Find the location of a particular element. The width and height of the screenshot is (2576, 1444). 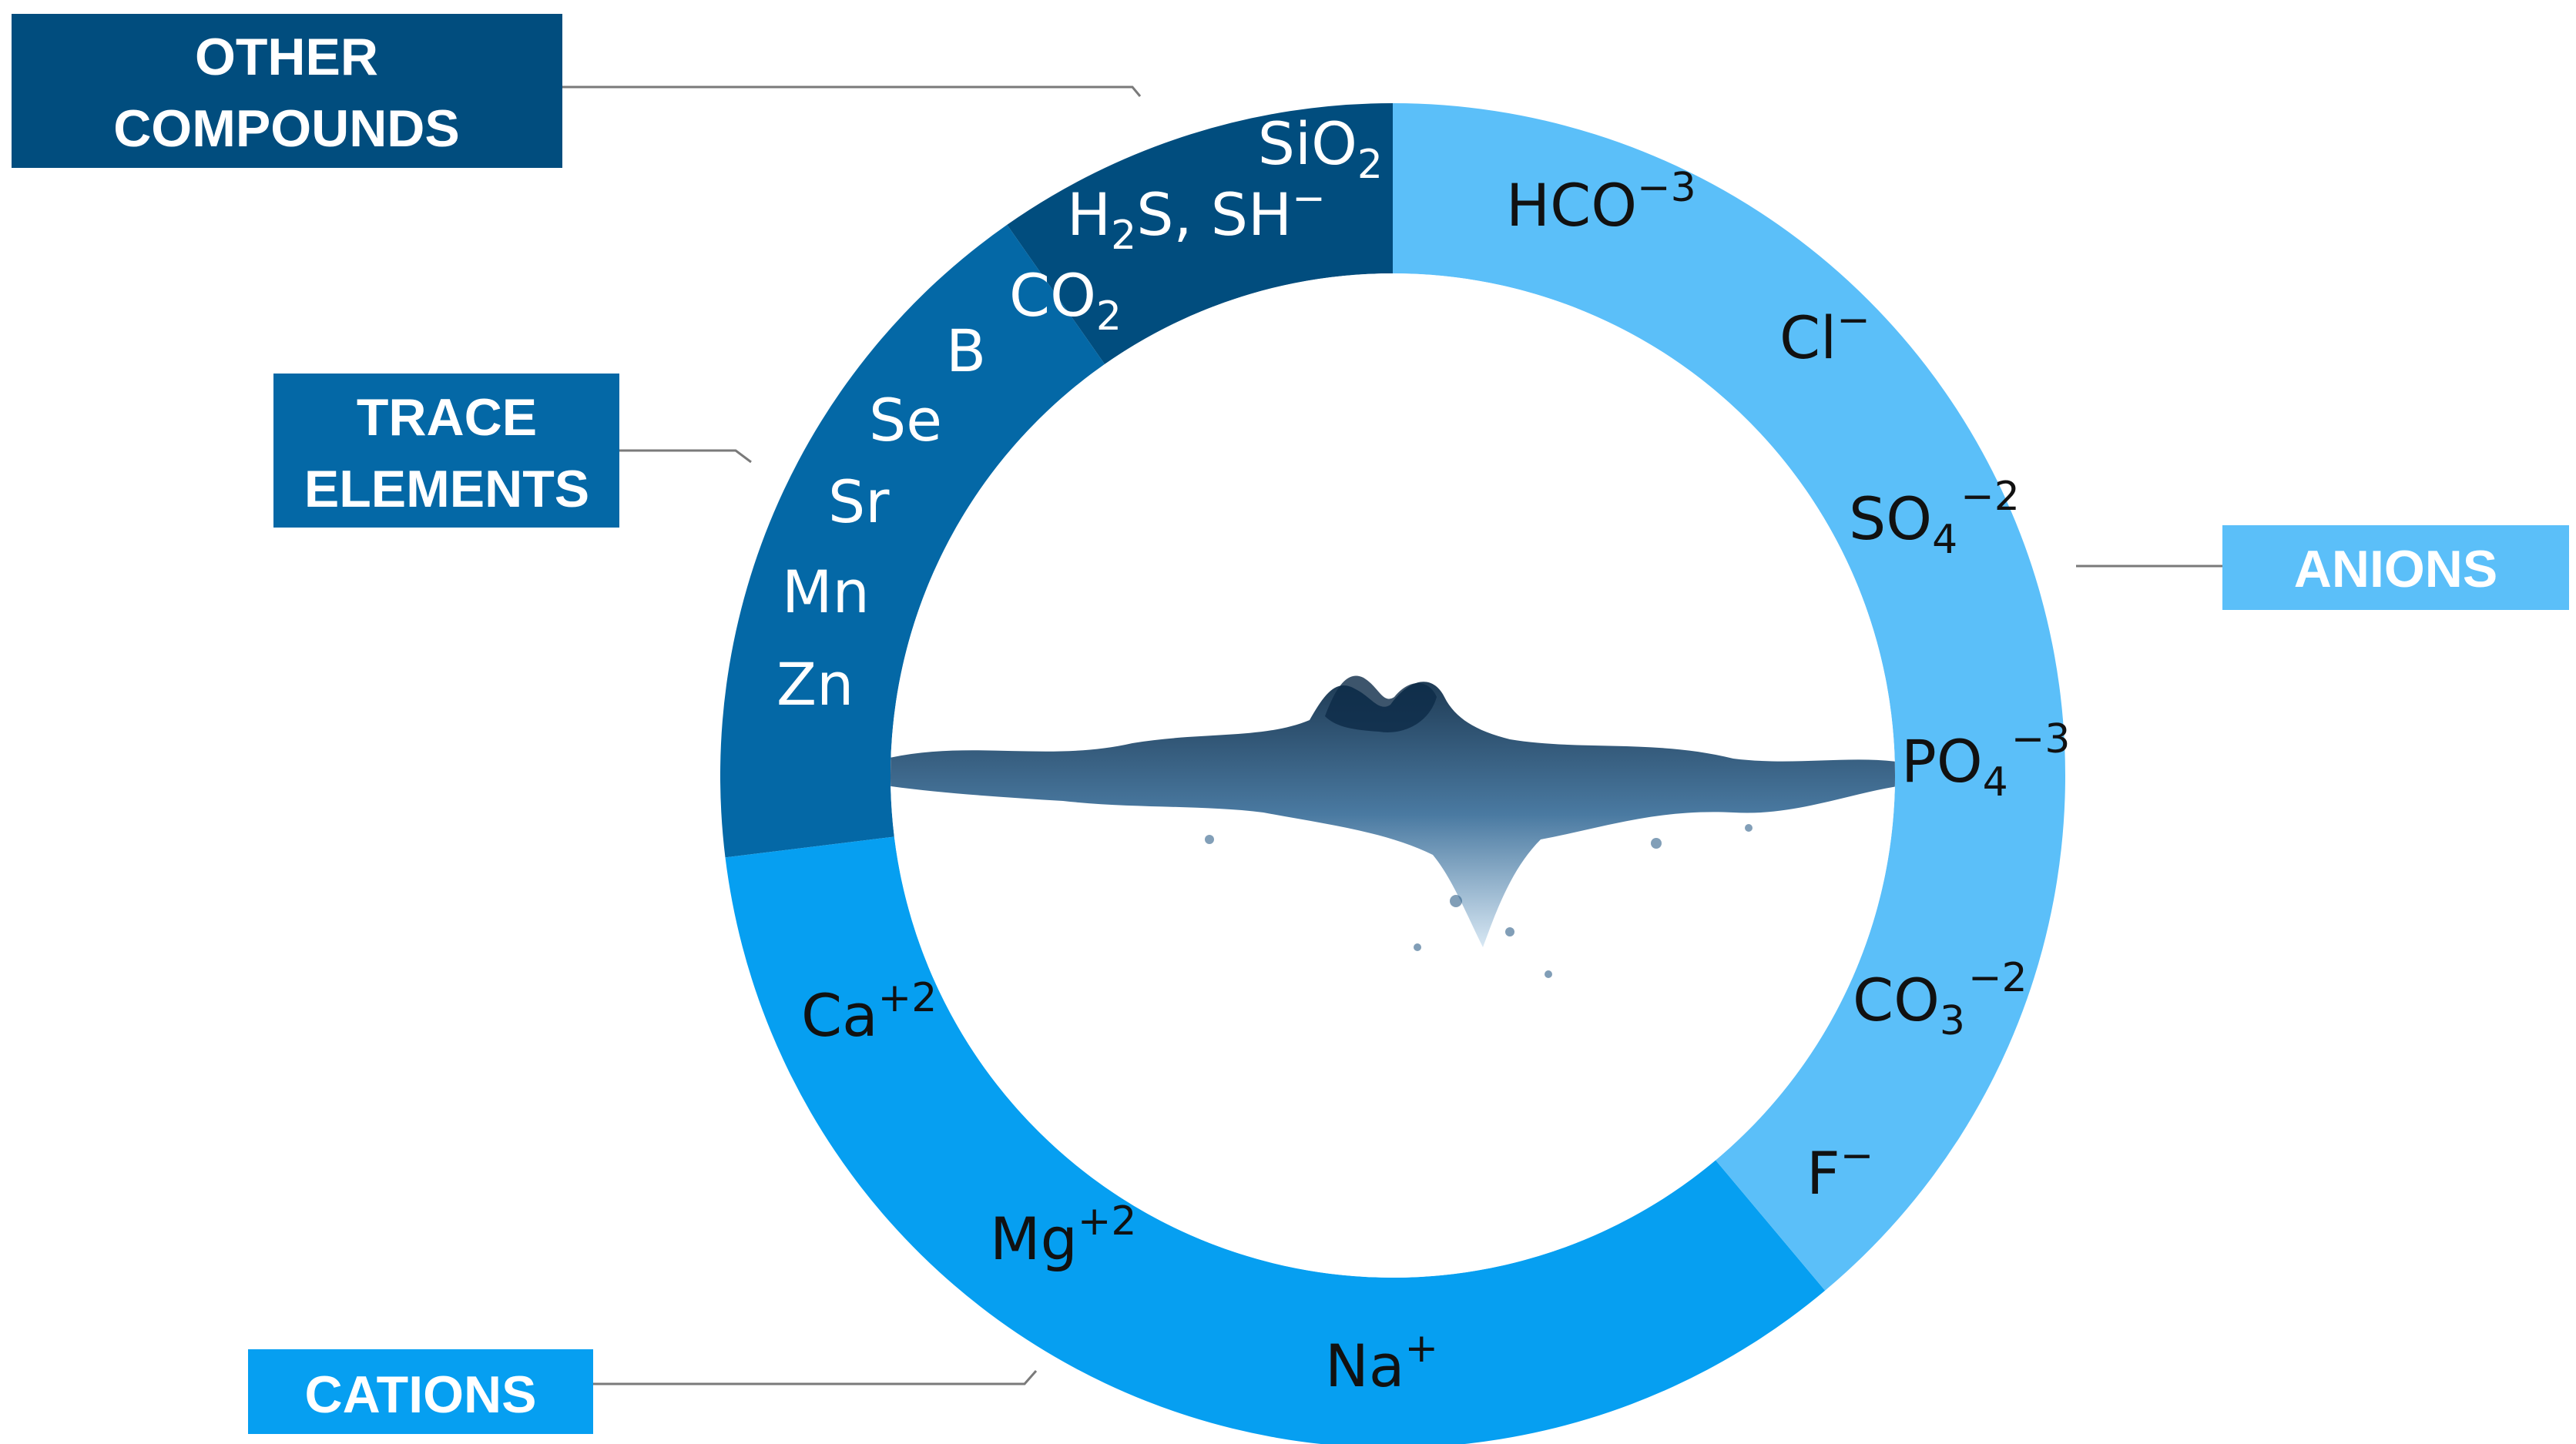

category-label: CATIONS is located at coordinates (421, 1395).